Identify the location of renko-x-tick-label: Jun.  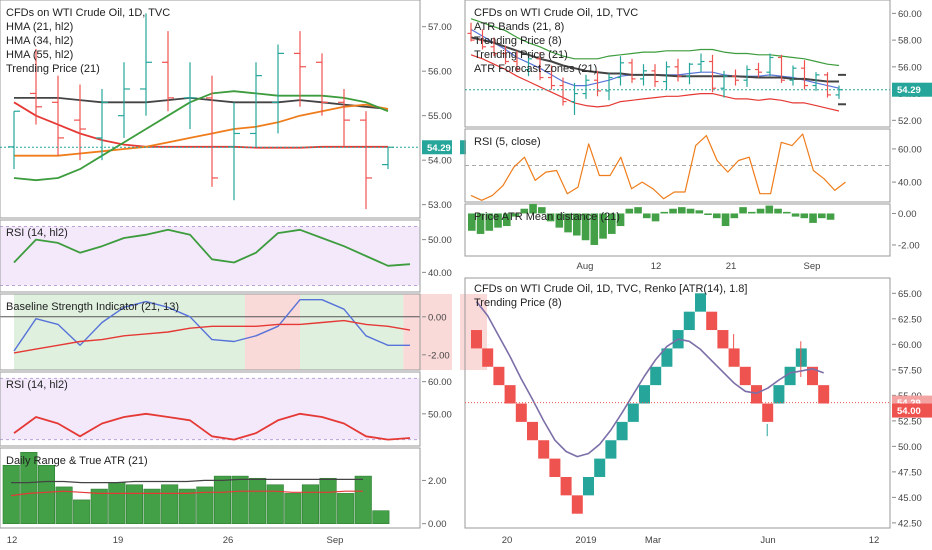
(767, 540).